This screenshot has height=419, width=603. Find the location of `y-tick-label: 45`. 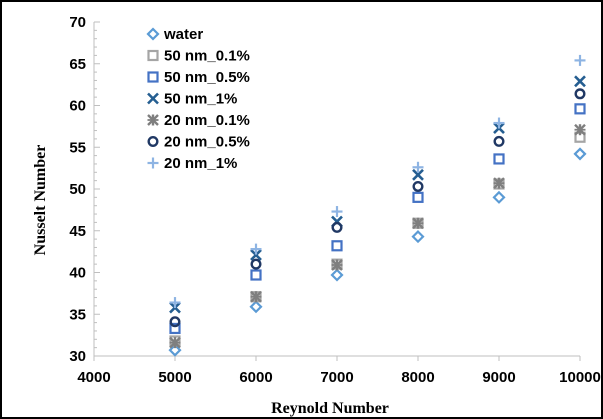

y-tick-label: 45 is located at coordinates (77, 231).